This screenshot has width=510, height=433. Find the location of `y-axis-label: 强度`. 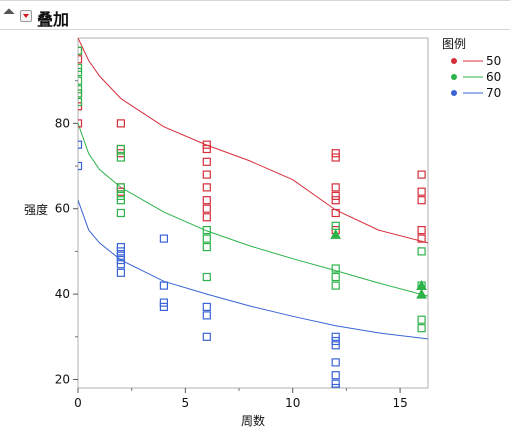

y-axis-label: 强度 is located at coordinates (36, 209).